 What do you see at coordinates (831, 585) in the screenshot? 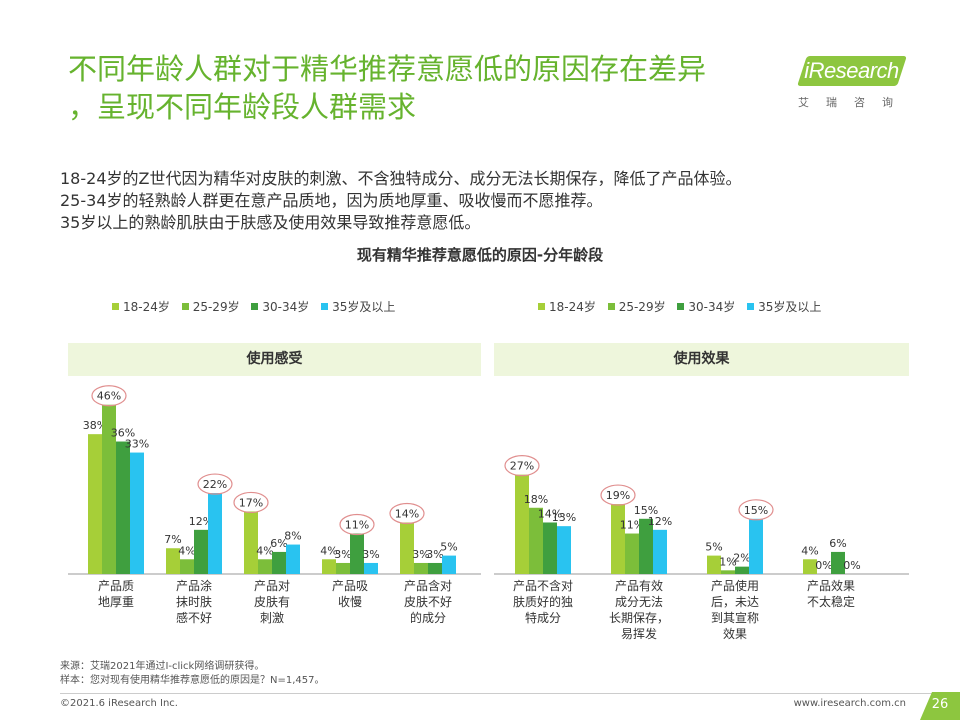
I see `category-label: 产品效果` at bounding box center [831, 585].